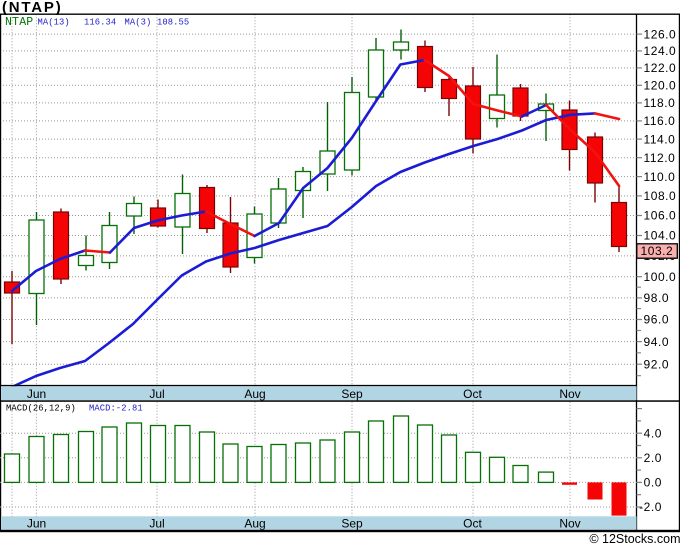  What do you see at coordinates (41, 409) in the screenshot?
I see `svg-text: MACD(26,12,9)` at bounding box center [41, 409].